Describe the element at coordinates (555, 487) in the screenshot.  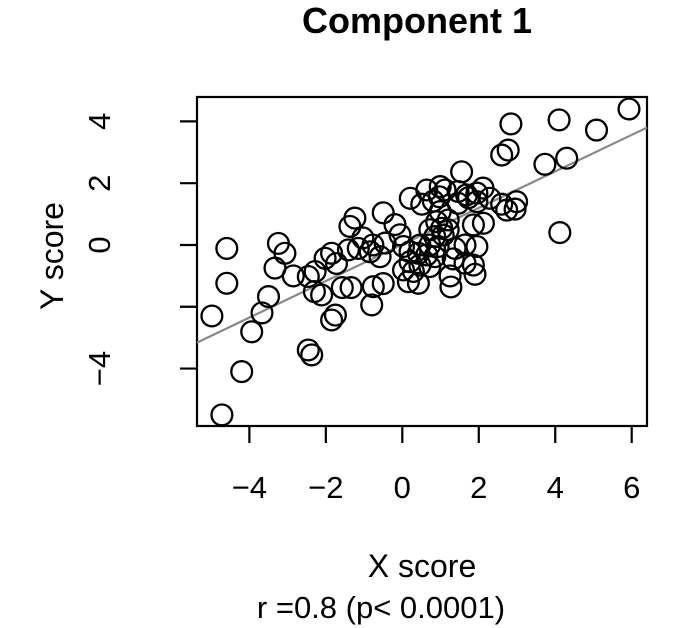
I see `x-tick-label: 4` at that location.